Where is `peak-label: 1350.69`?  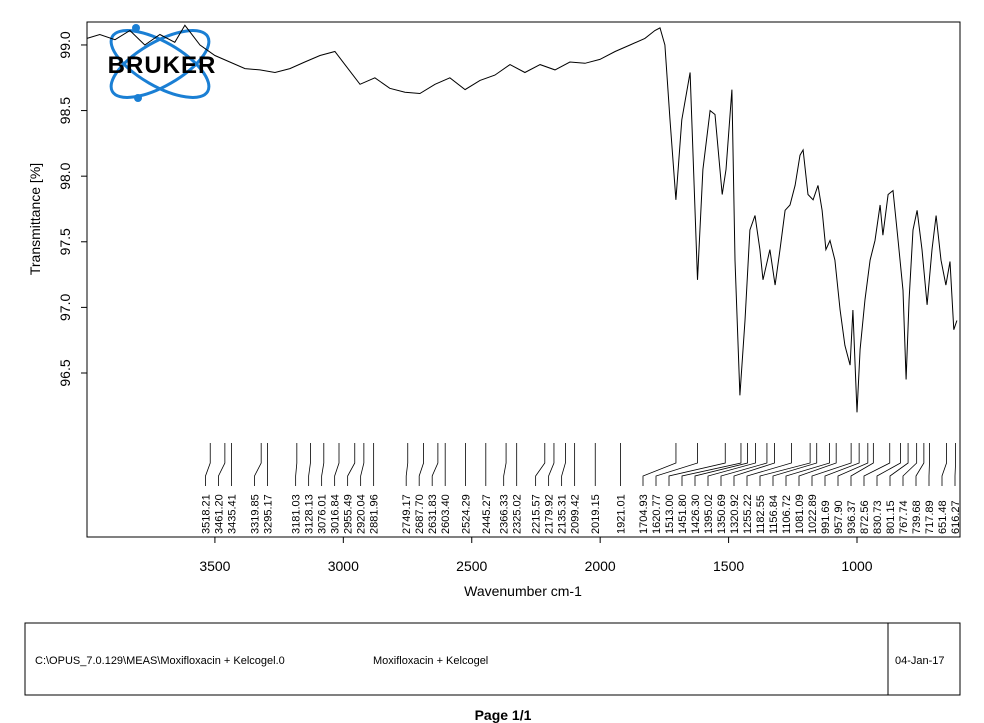
peak-label: 1350.69 is located at coordinates (722, 514).